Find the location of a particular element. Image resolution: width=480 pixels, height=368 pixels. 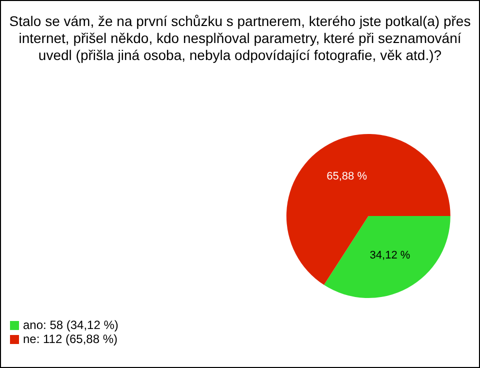

legend-label: ne: 112 (65,88 %) is located at coordinates (70, 339).